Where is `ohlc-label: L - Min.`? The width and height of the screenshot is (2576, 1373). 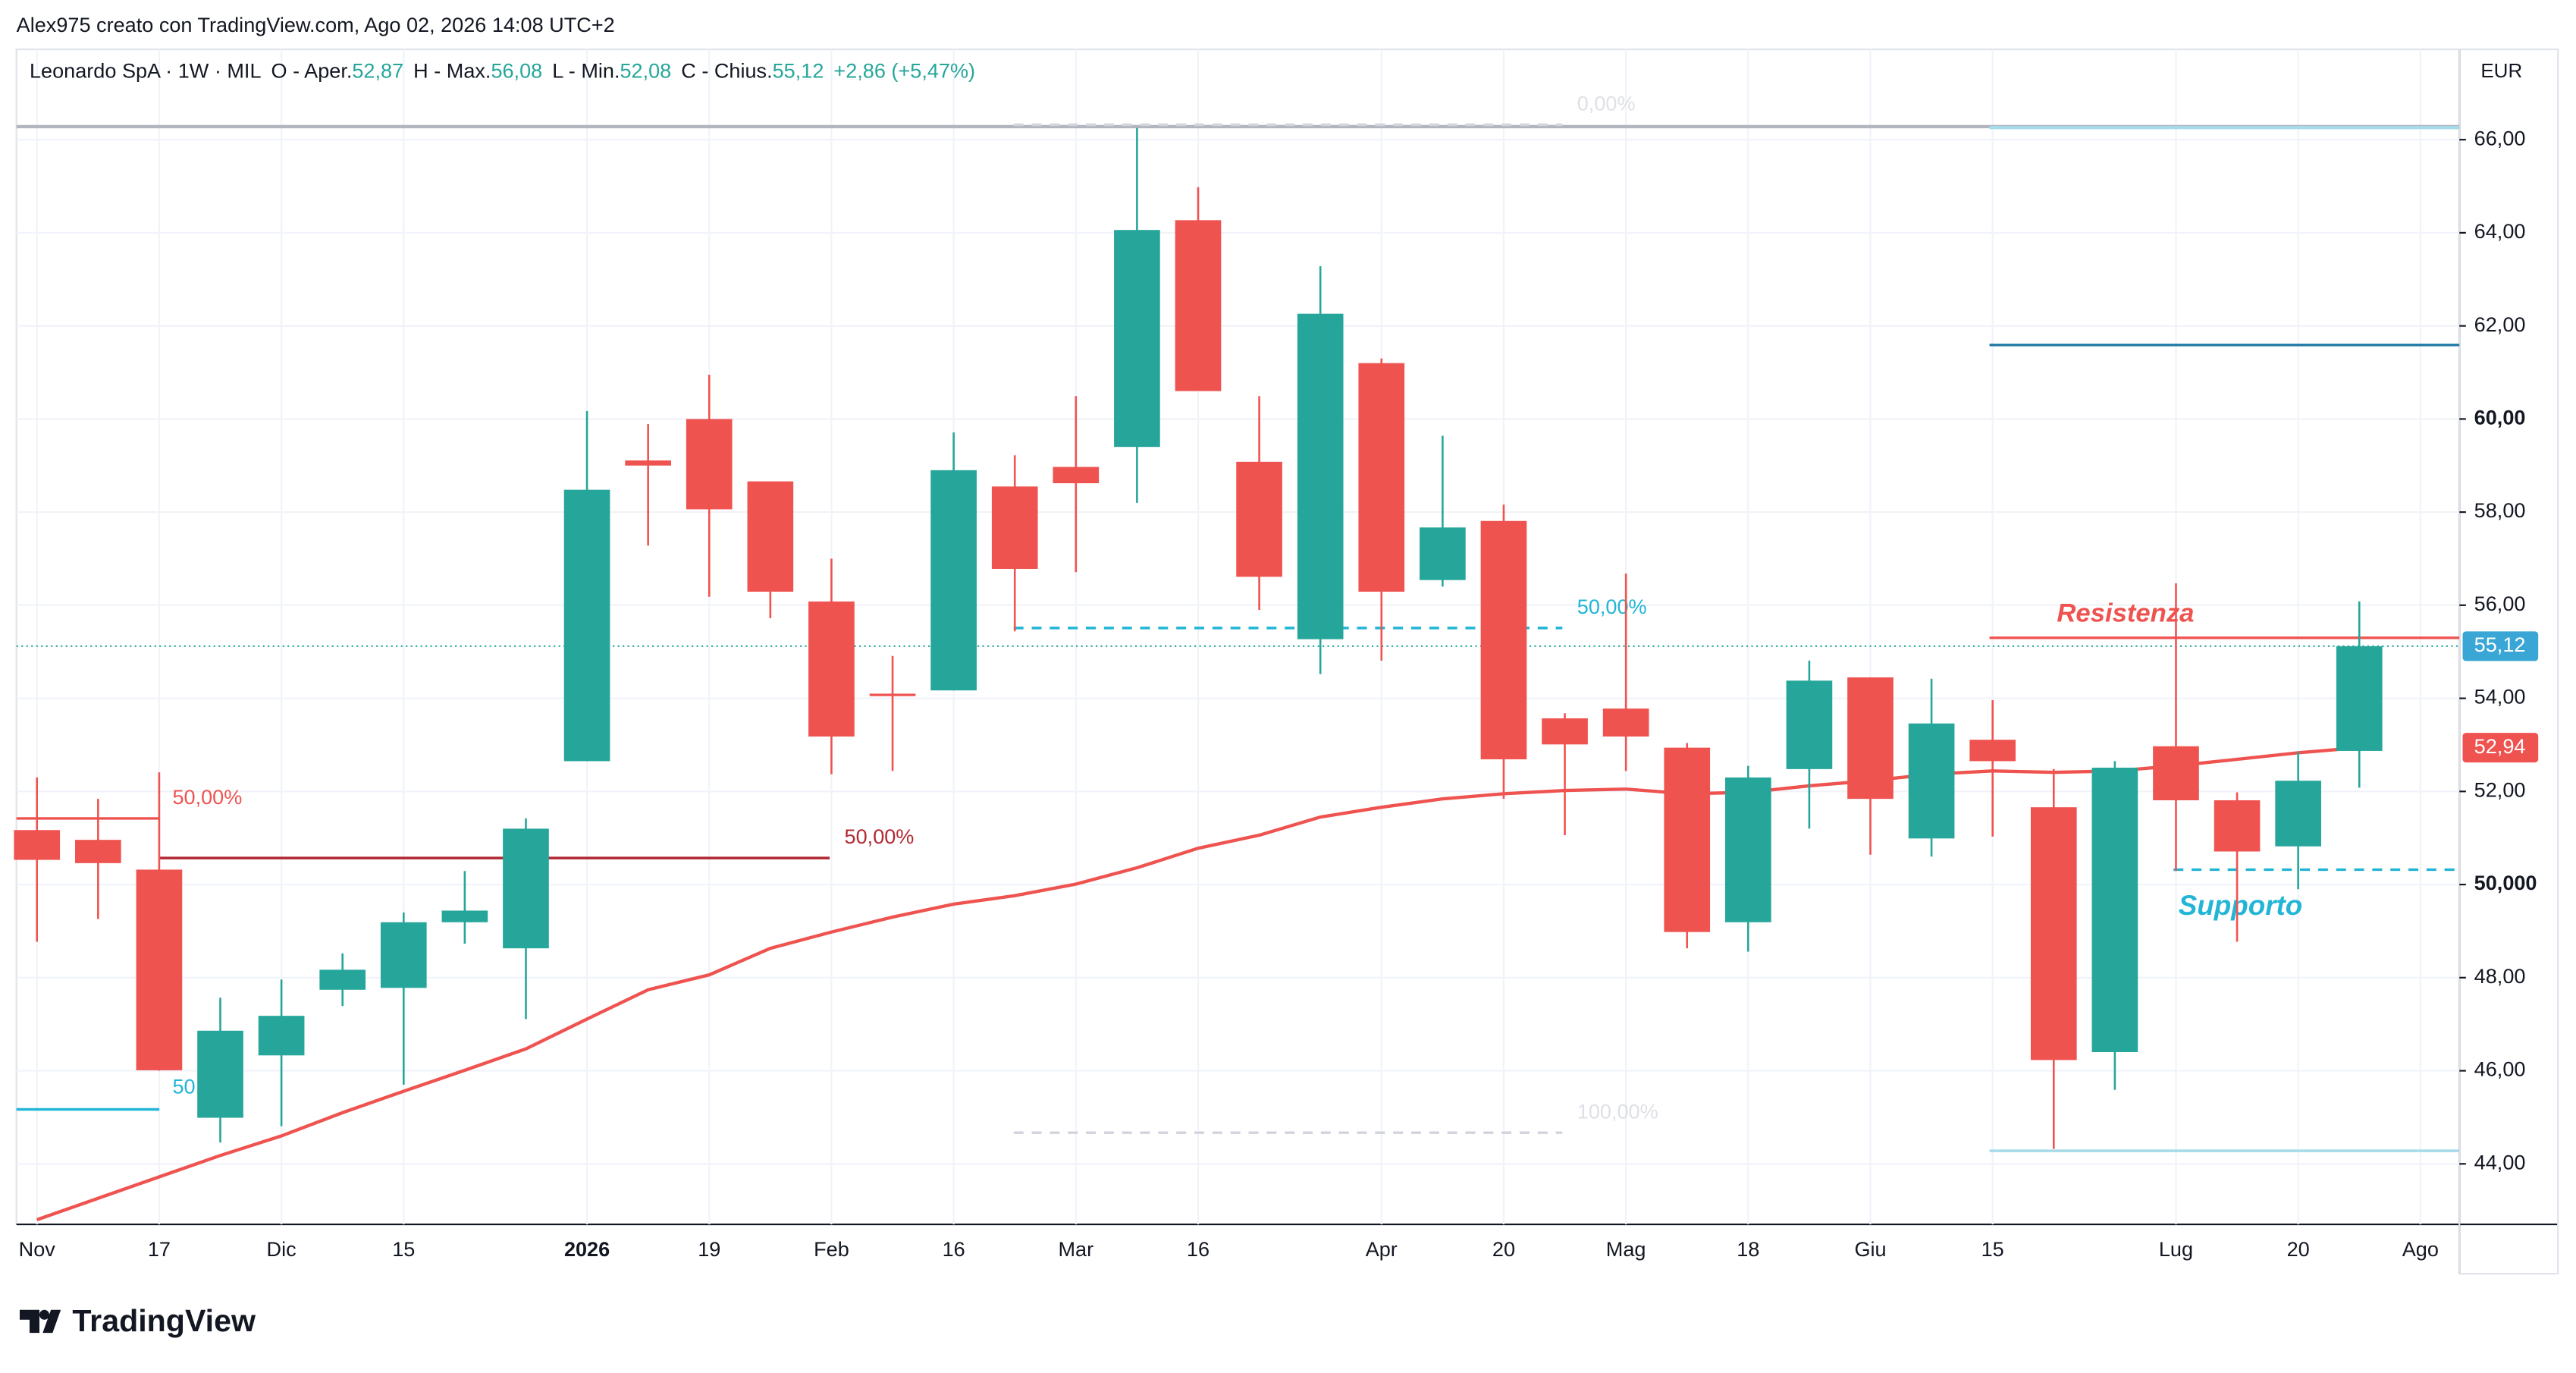
ohlc-label: L - Min. is located at coordinates (586, 71).